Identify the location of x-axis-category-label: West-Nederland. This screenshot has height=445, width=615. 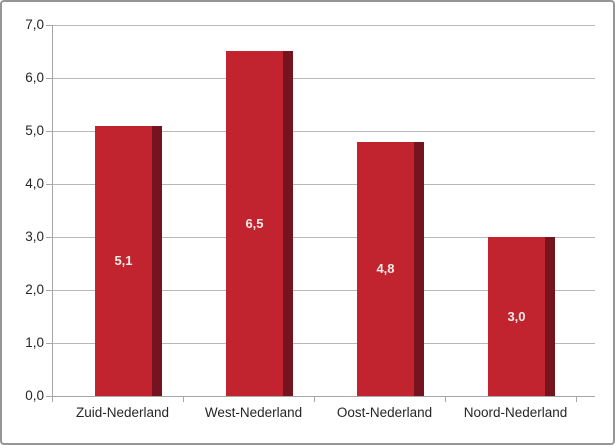
(253, 412).